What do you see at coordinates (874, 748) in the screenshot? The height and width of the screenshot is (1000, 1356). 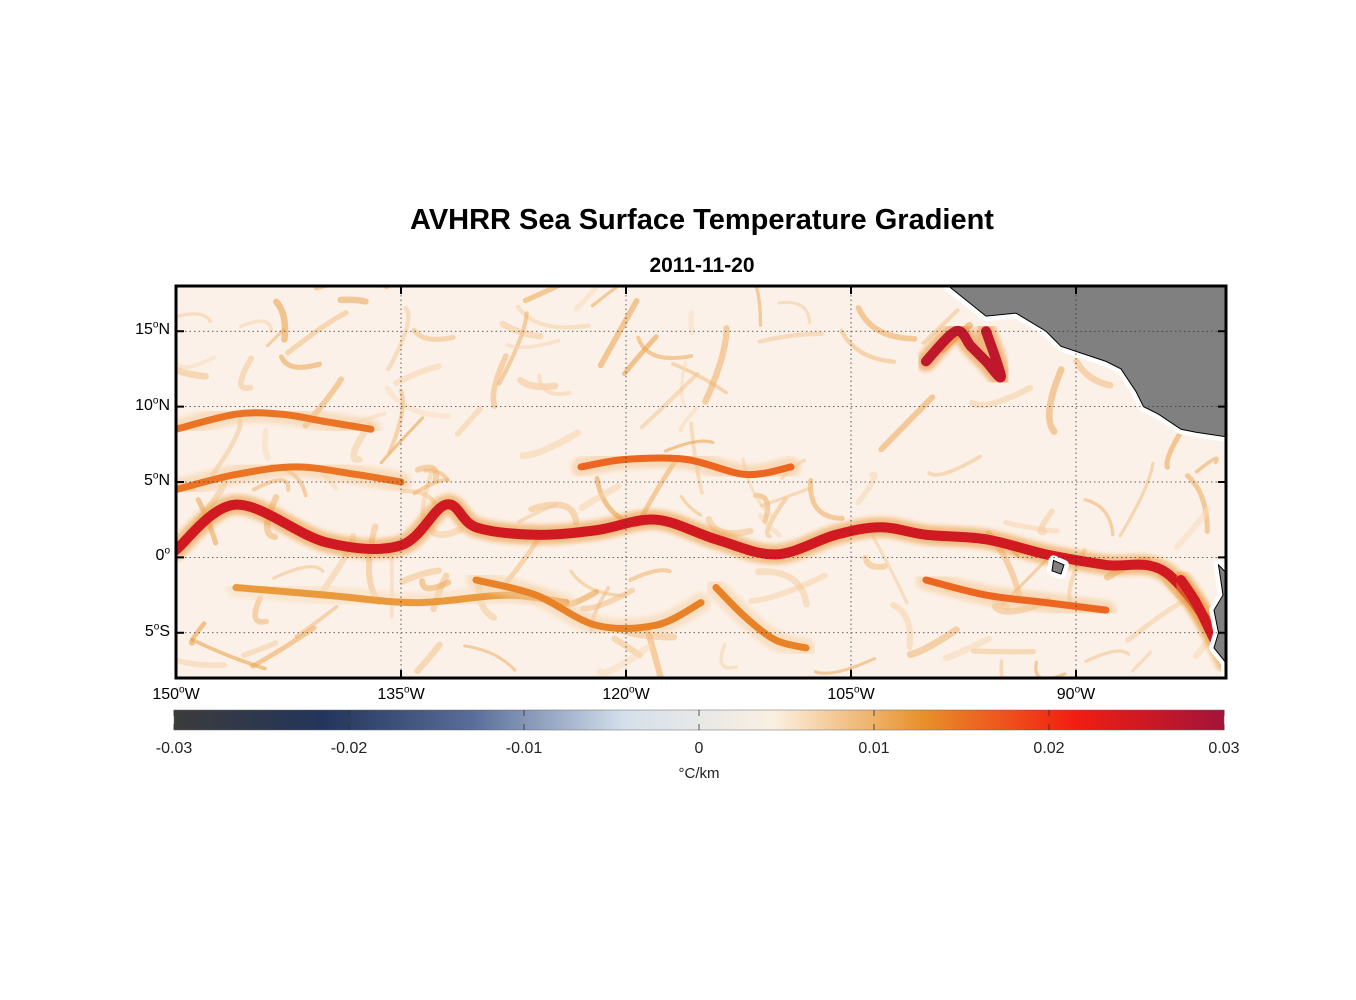 I see `colorbar-tick-label: 0.01` at bounding box center [874, 748].